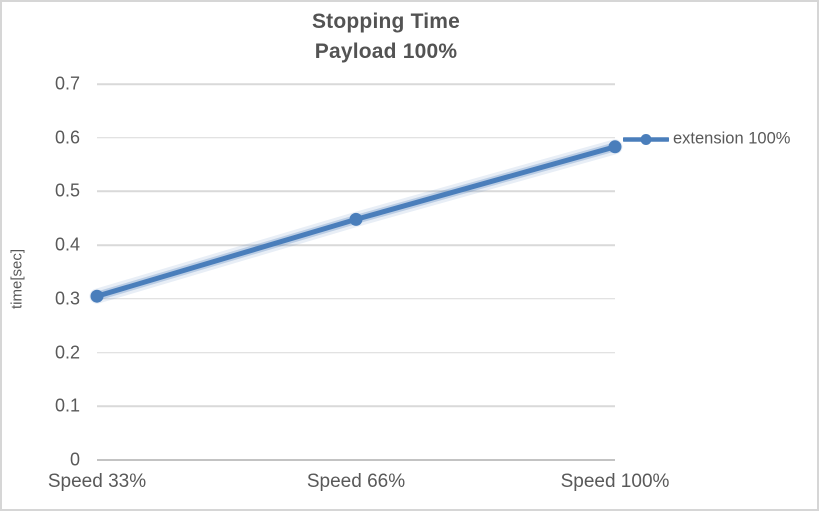 This screenshot has width=819, height=511. What do you see at coordinates (67, 352) in the screenshot?
I see `y-tick-label: 0.2` at bounding box center [67, 352].